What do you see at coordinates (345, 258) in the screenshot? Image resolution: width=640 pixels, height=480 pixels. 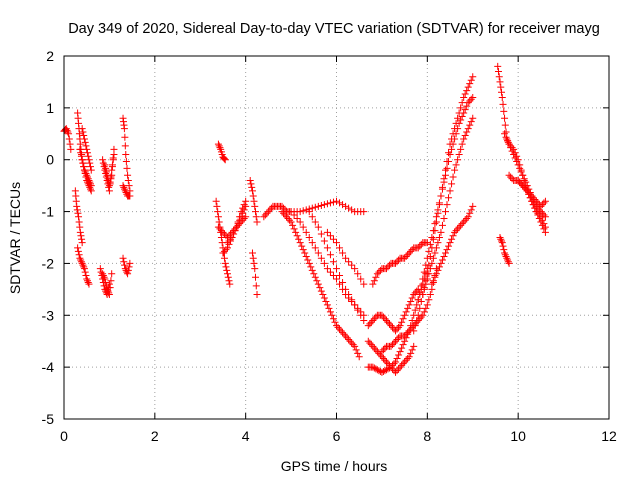 I see `data-series-track-y` at bounding box center [345, 258].